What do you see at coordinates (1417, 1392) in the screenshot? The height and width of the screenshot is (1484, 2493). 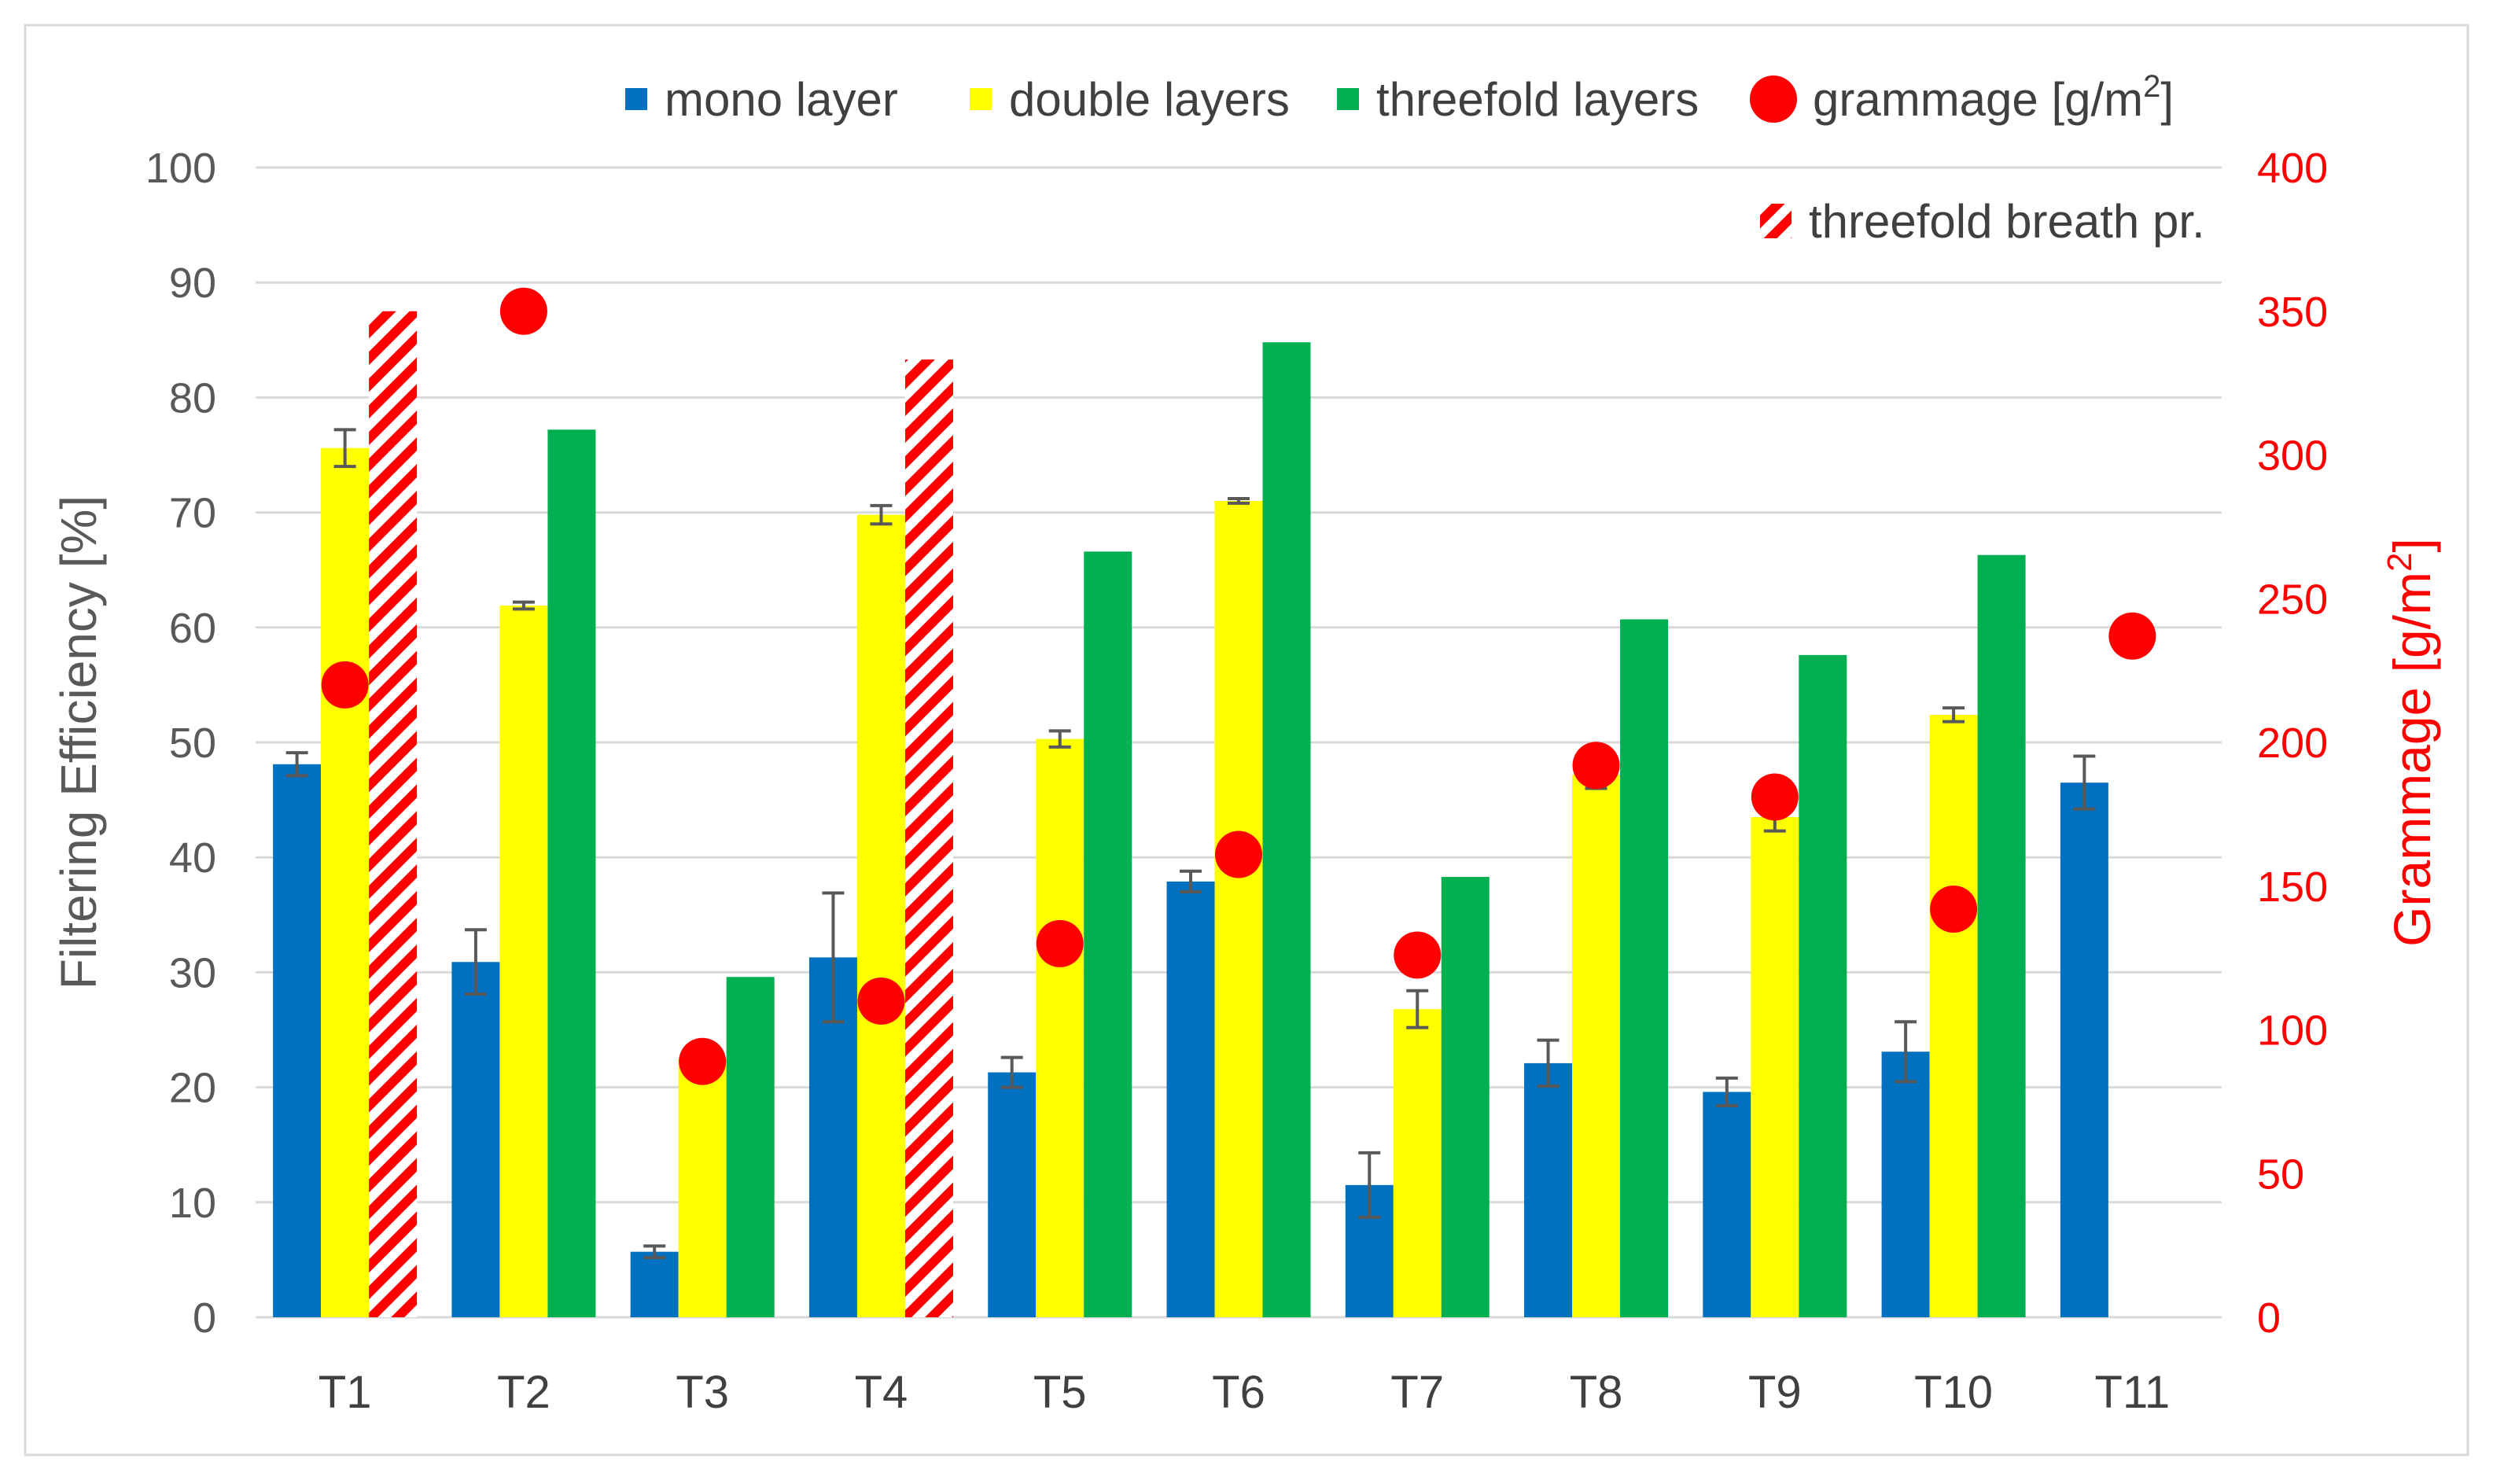 I see `x-tick-label: T7` at bounding box center [1417, 1392].